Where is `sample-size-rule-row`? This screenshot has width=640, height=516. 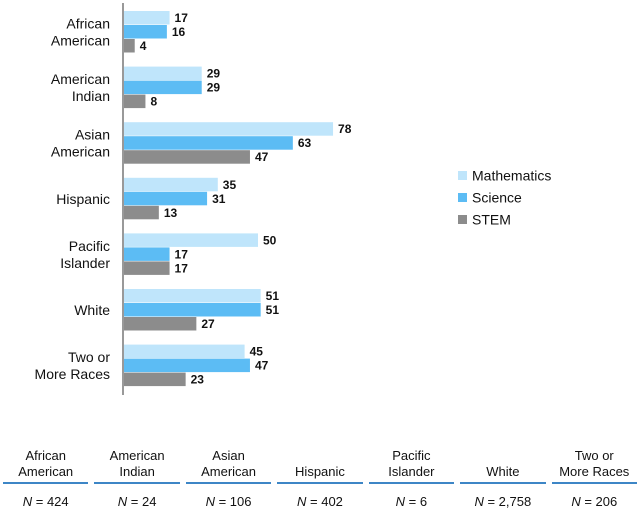 sample-size-rule-row is located at coordinates (320, 483).